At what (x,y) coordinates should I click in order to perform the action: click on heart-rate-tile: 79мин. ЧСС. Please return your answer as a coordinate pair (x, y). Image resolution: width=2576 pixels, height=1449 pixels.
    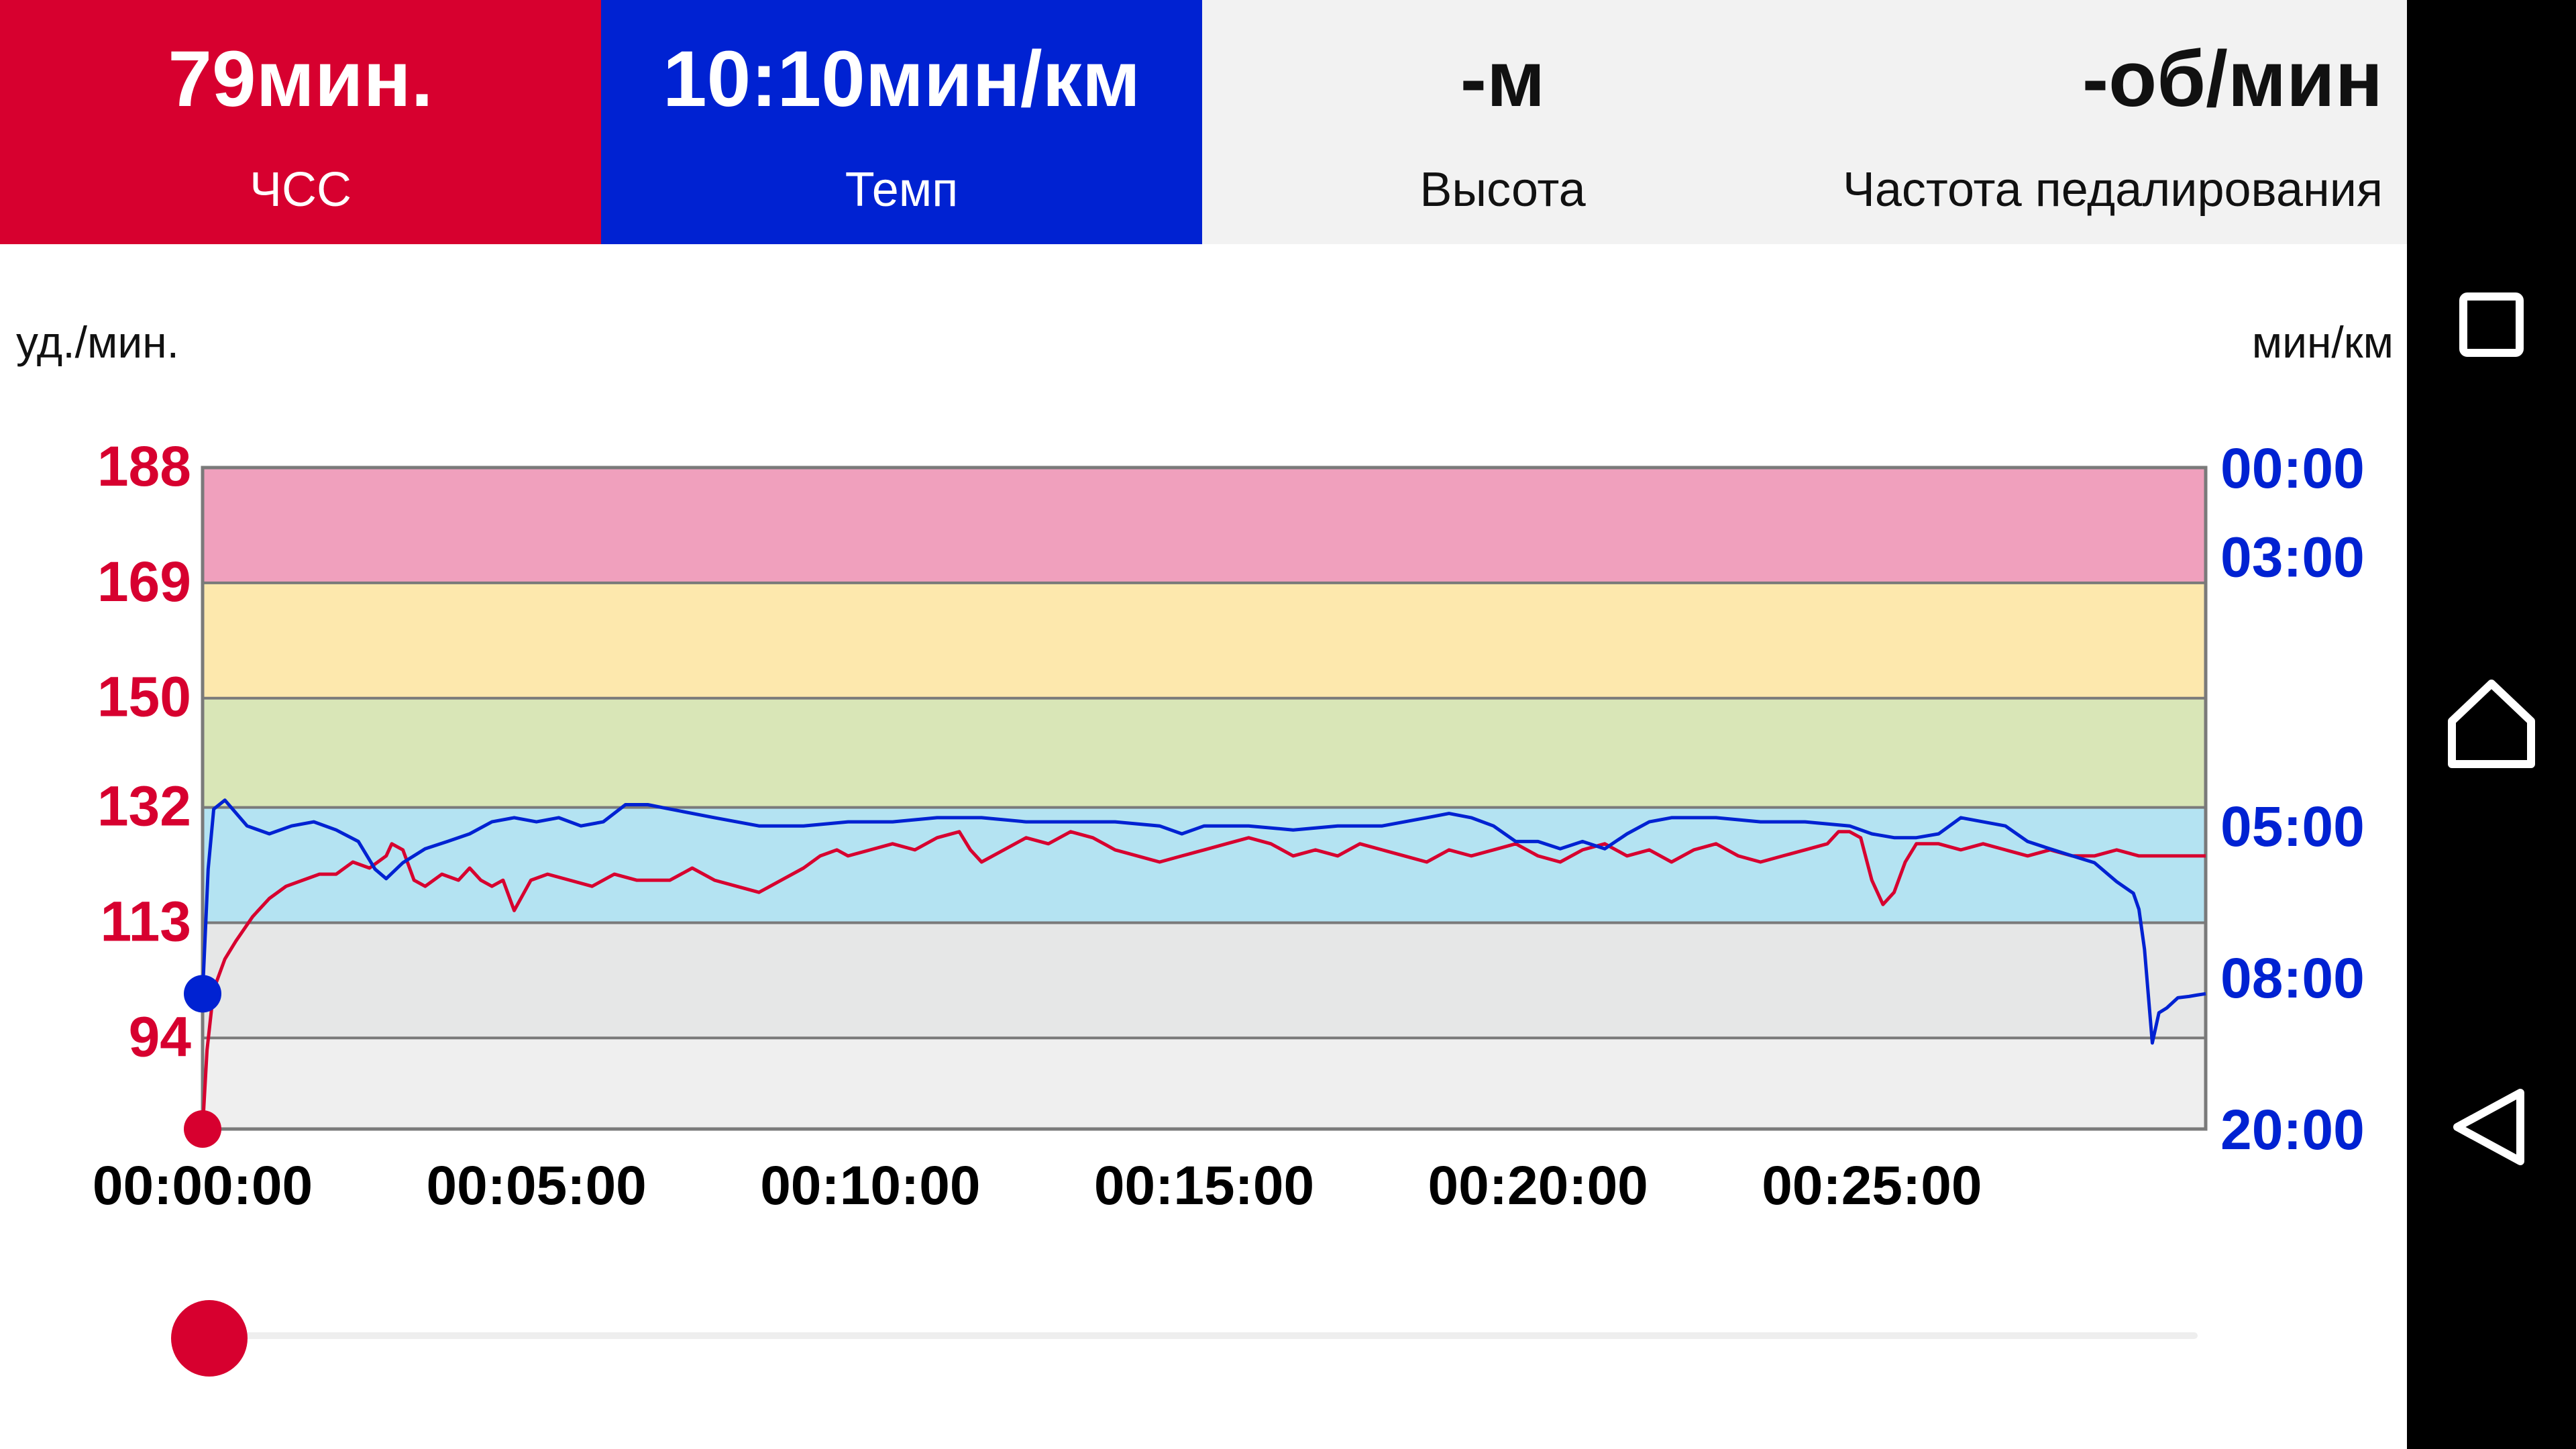
    Looking at the image, I should click on (300, 122).